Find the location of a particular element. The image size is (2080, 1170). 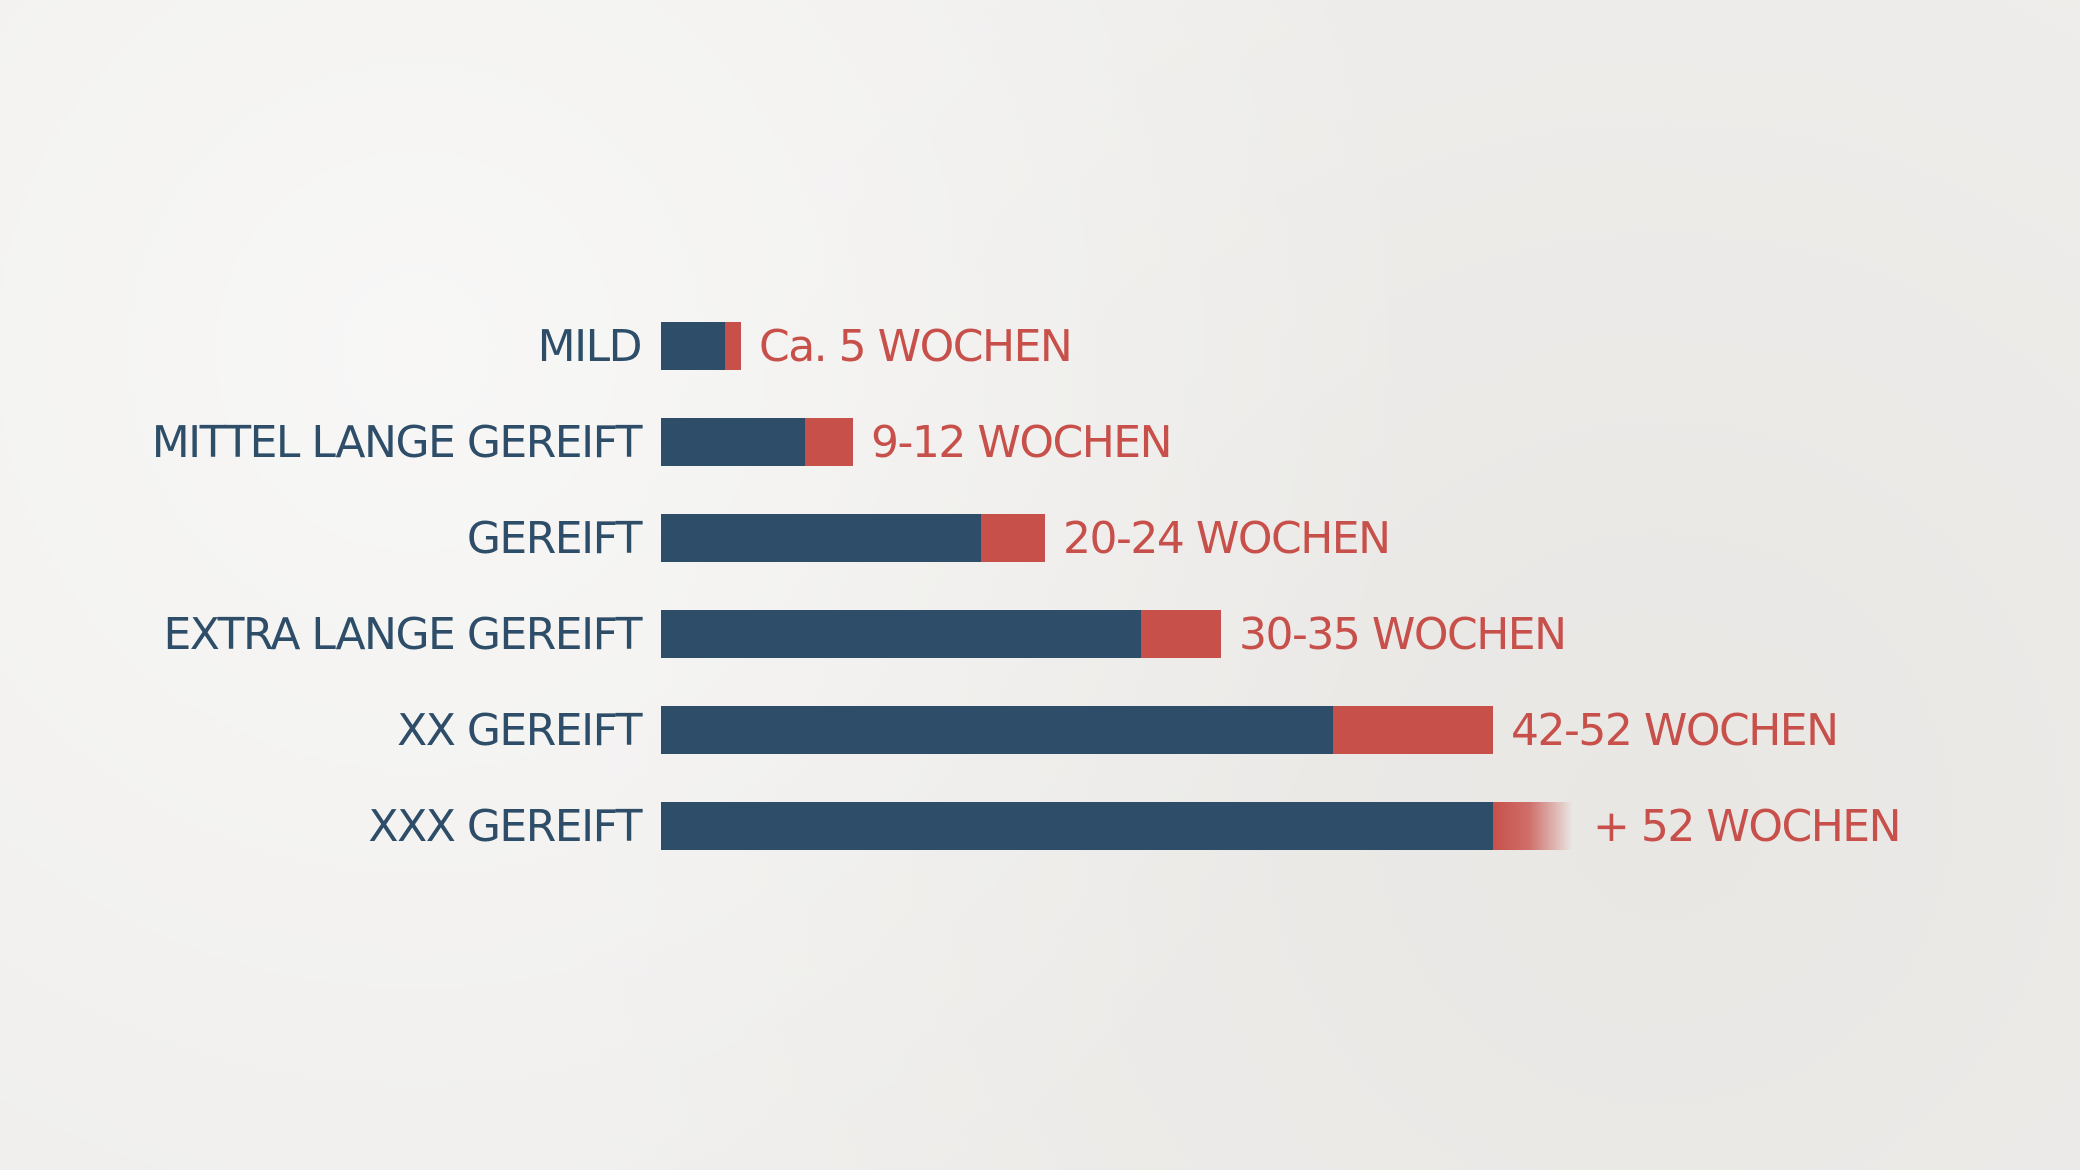

category-label: EXTRA LANGE GEREIFT is located at coordinates (403, 634).